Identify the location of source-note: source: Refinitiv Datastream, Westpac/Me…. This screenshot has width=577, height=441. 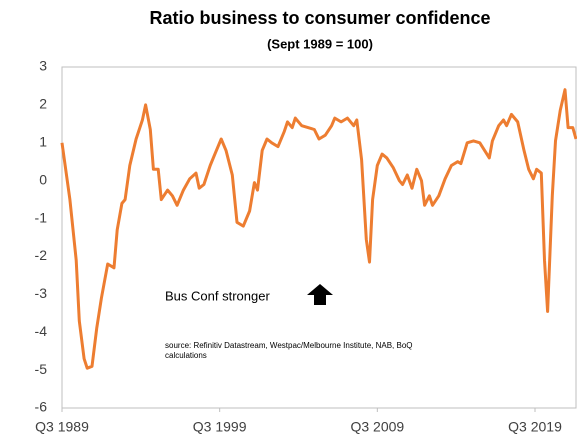
(289, 345).